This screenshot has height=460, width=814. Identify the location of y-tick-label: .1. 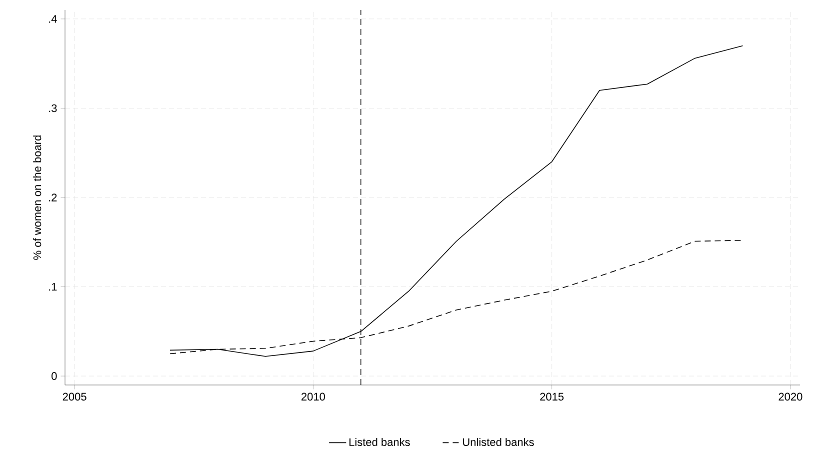
(53, 287).